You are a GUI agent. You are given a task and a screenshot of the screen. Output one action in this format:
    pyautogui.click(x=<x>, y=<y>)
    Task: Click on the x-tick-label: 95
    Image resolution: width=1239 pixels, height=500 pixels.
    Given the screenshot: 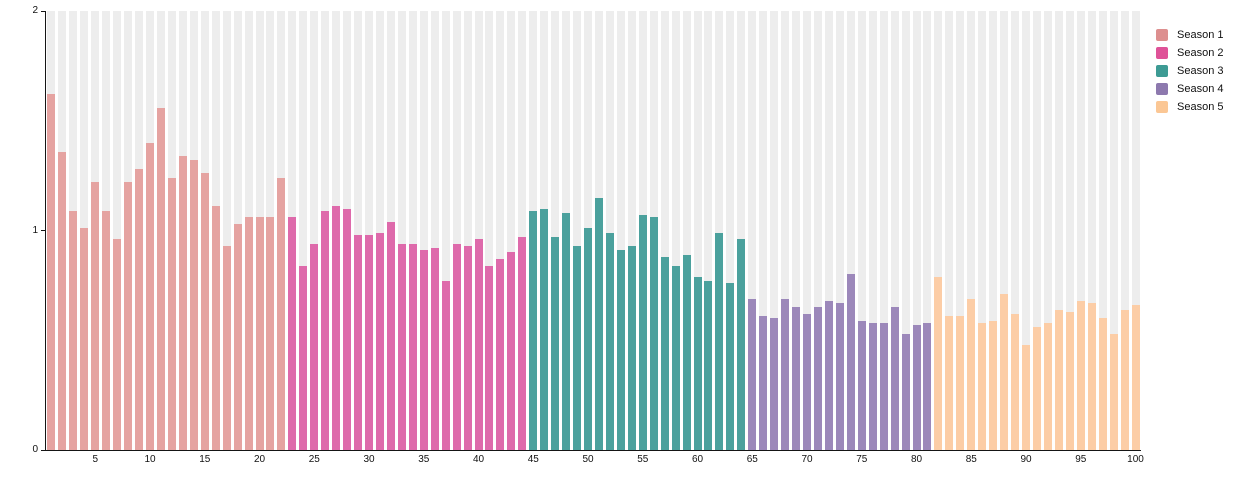 What is the action you would take?
    pyautogui.click(x=1081, y=459)
    